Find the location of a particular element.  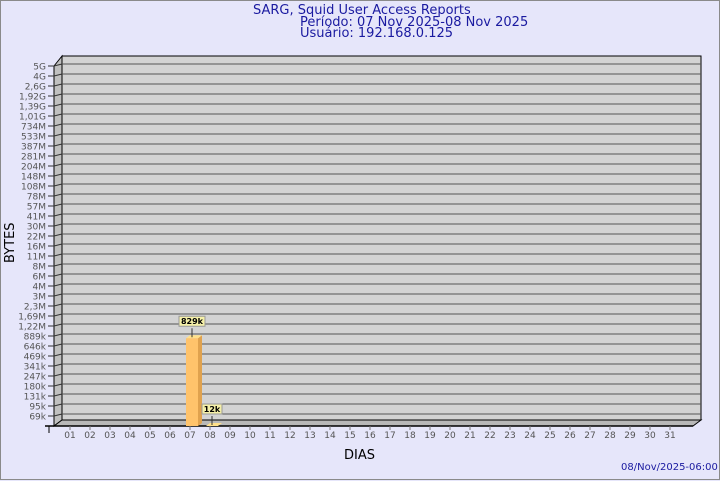

y-tick-label: 8M is located at coordinates (40, 268).